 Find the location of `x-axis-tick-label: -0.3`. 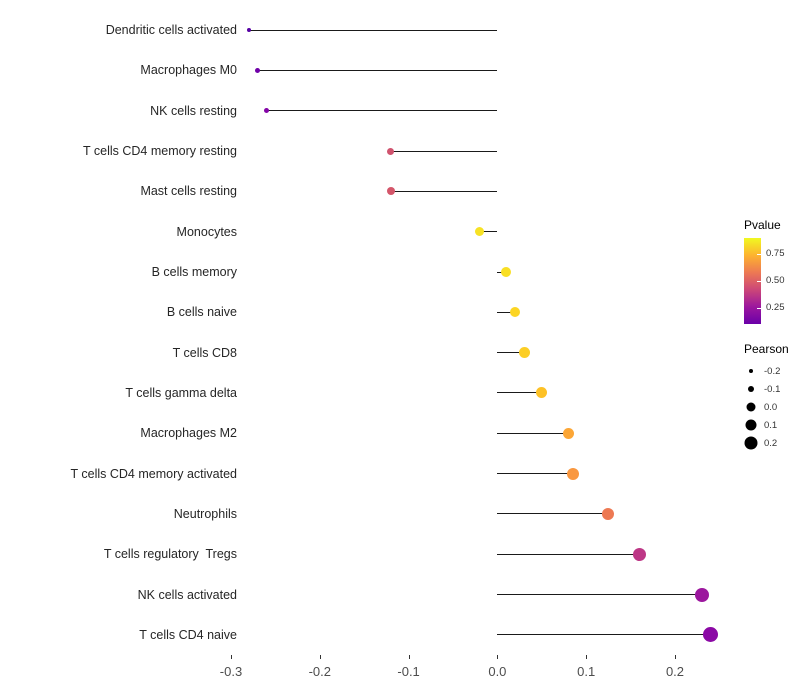

x-axis-tick-label: -0.3 is located at coordinates (231, 671).